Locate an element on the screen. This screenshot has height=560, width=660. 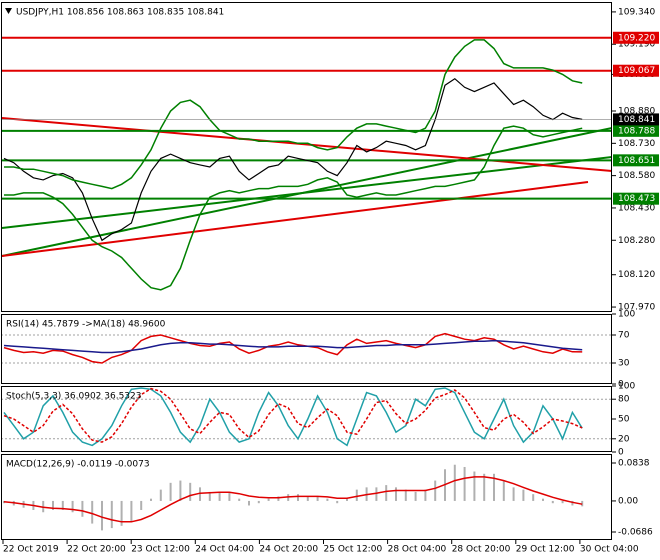
y-tick-label: 0 is located at coordinates (621, 453).